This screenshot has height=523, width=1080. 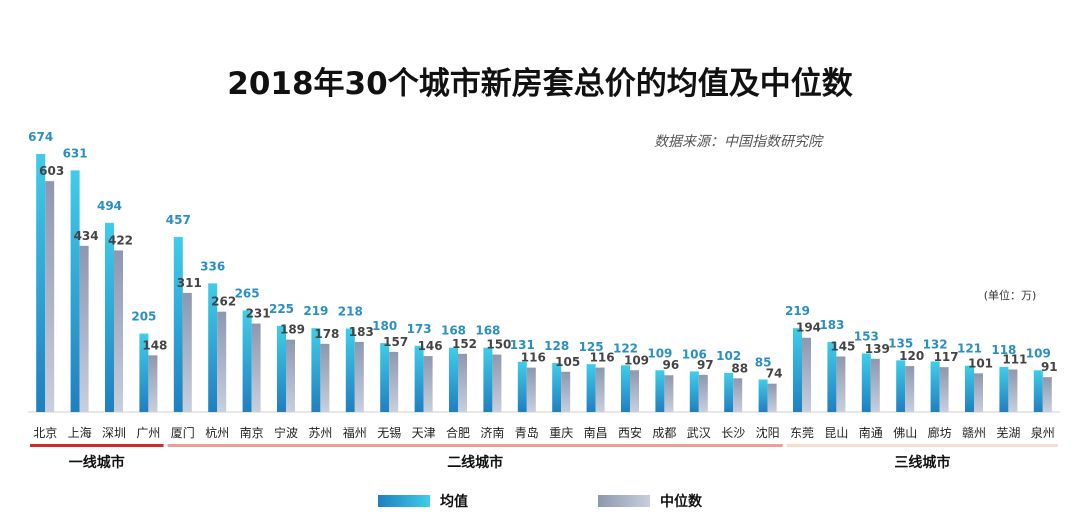 I want to click on label-median-4: 311, so click(x=189, y=283).